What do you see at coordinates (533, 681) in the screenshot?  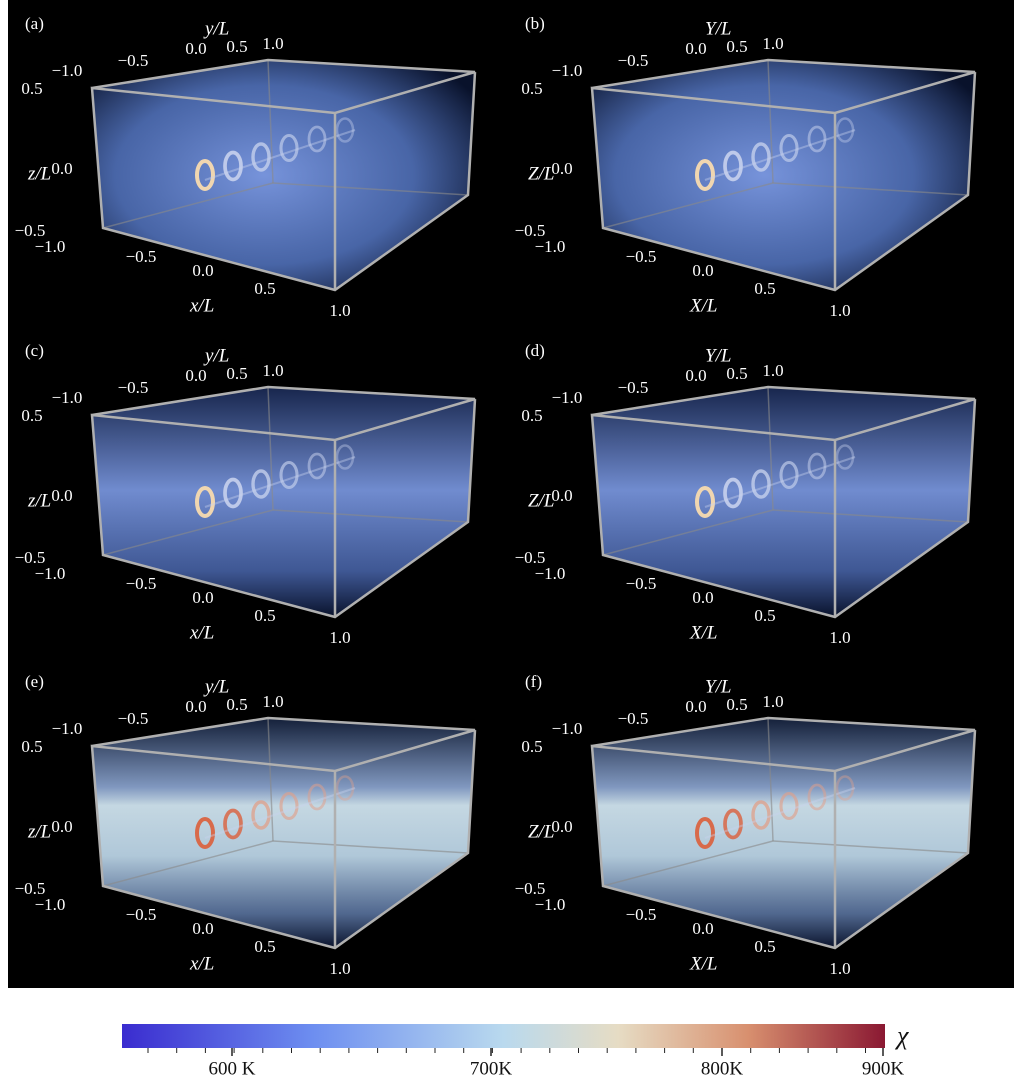 I see `panel-label: (f)` at bounding box center [533, 681].